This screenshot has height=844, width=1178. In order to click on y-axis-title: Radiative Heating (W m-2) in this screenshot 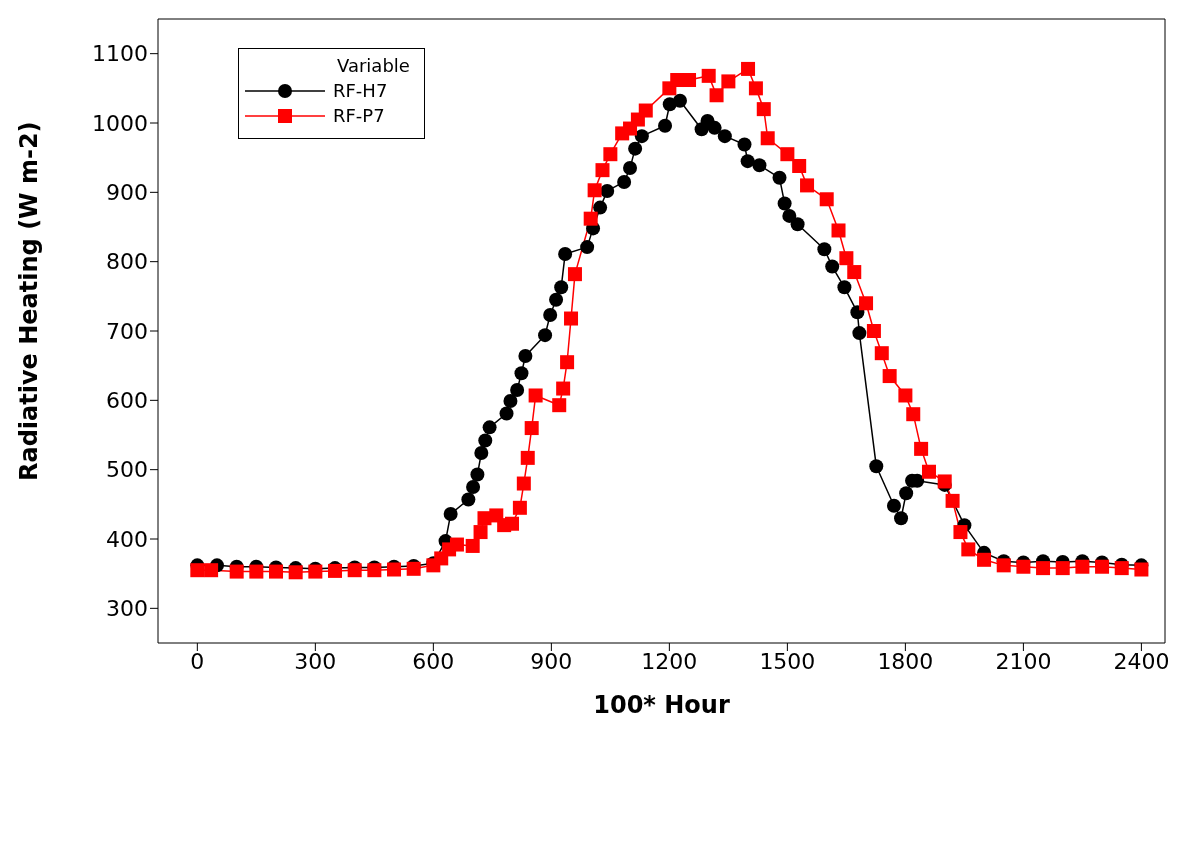, I will do `click(28, 301)`.